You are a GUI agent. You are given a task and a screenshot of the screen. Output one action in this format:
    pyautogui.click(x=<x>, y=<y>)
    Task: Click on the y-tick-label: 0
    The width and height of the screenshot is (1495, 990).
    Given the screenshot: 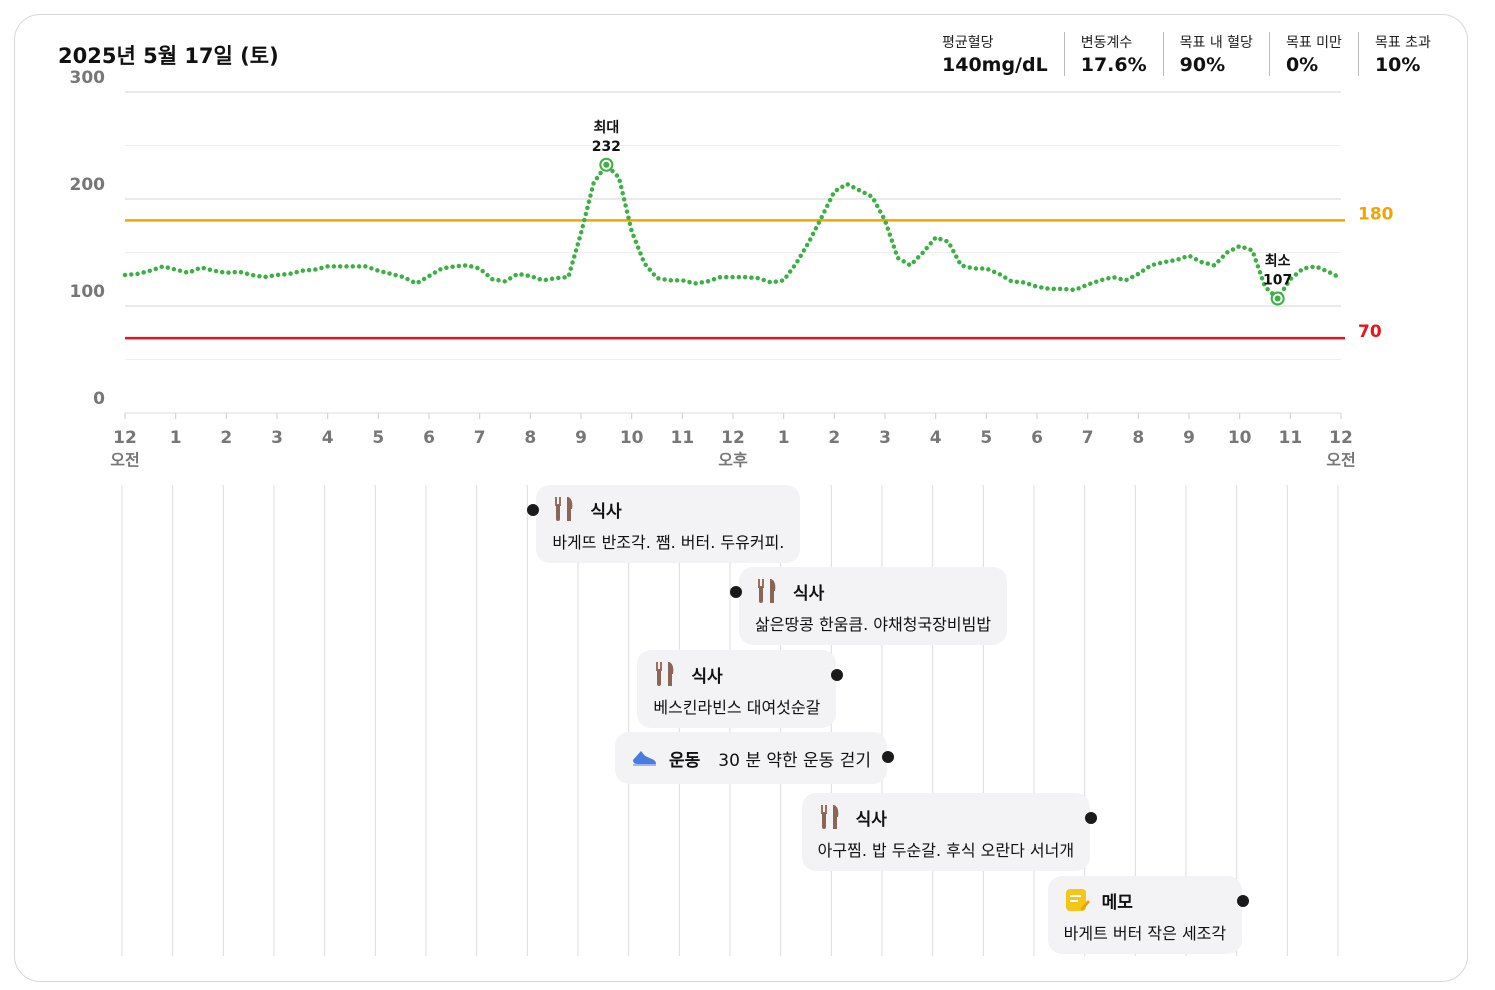 What is the action you would take?
    pyautogui.click(x=99, y=399)
    